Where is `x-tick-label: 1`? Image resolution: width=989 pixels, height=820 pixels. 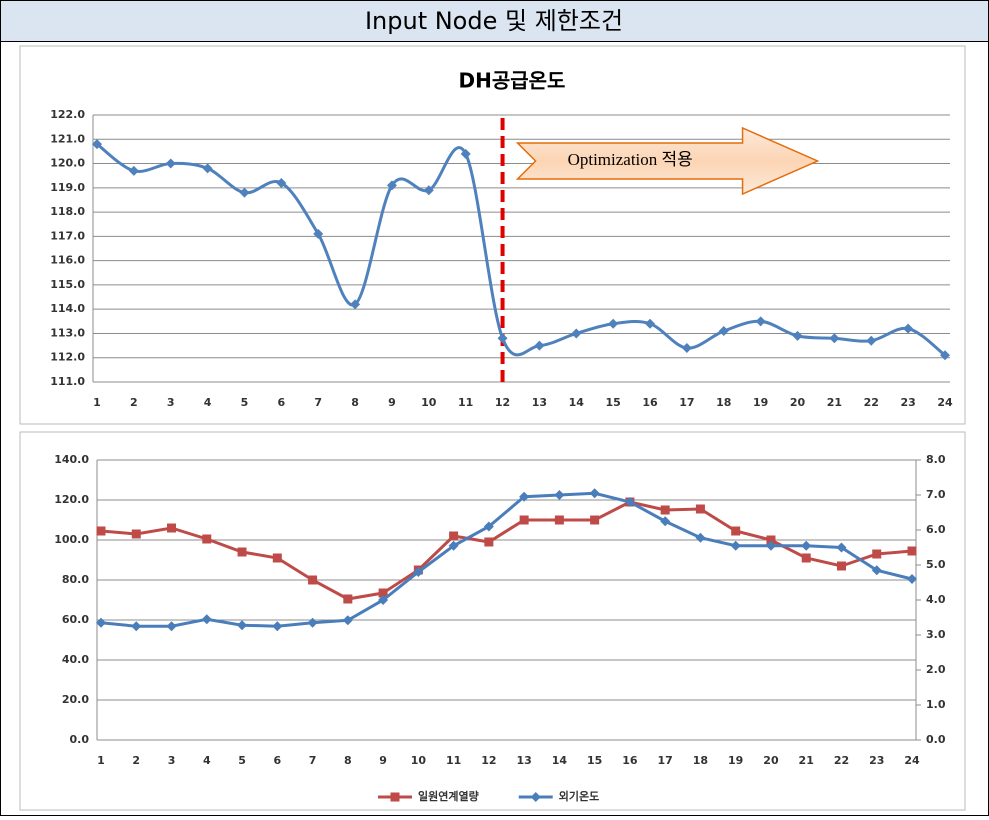 x-tick-label: 1 is located at coordinates (97, 402).